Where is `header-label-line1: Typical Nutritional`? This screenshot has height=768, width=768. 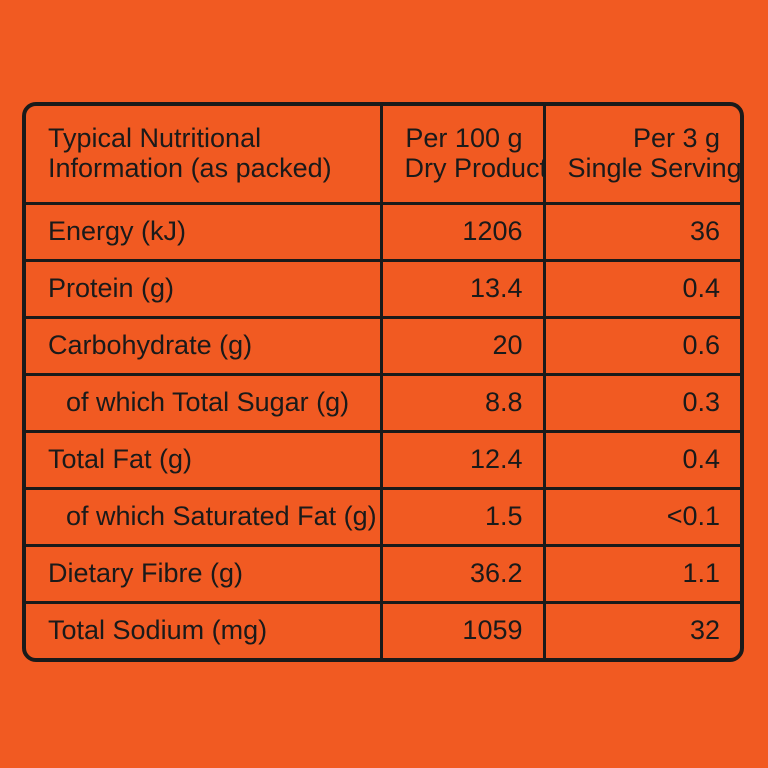
header-label-line1: Typical Nutritional is located at coordinates (155, 138).